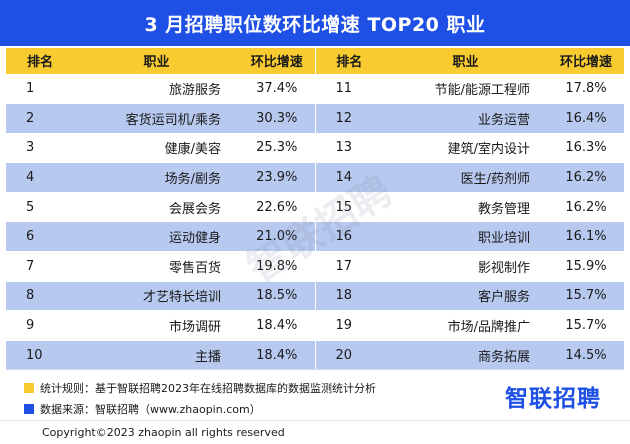 The width and height of the screenshot is (630, 444). I want to click on rank-cell: 8, so click(40, 296).